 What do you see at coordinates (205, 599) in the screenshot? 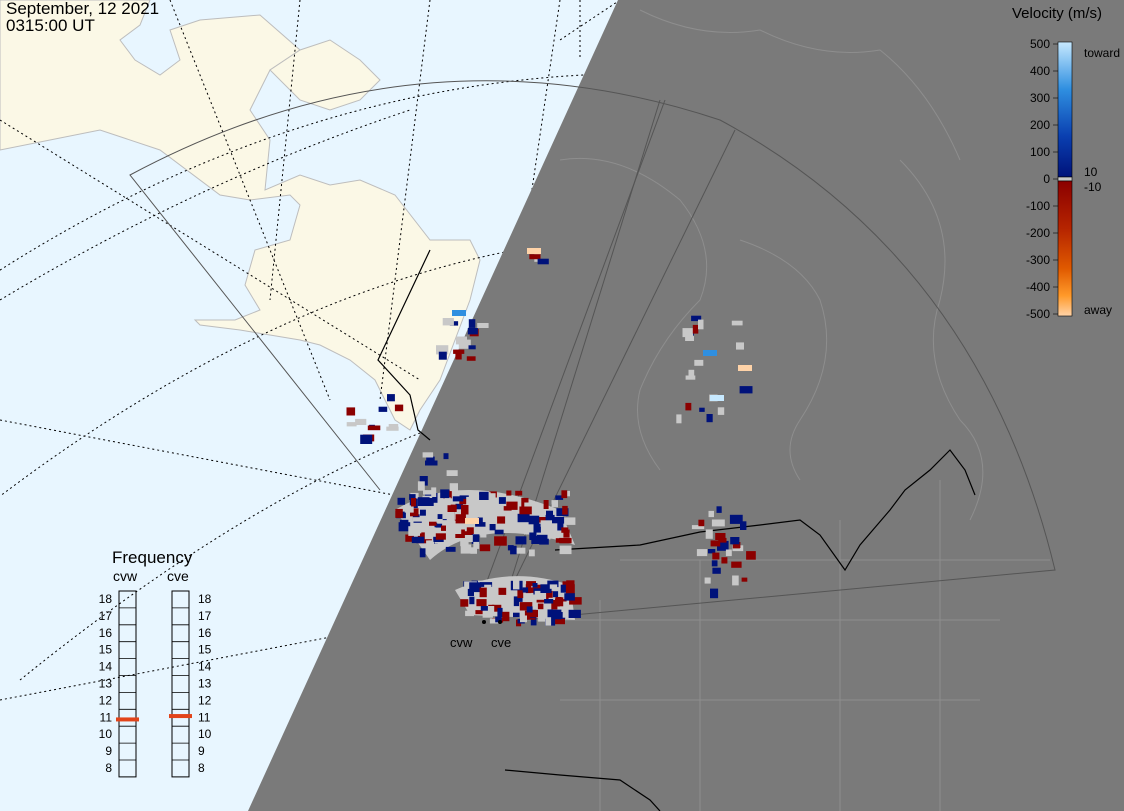
I see `freq-level-label: 18` at bounding box center [205, 599].